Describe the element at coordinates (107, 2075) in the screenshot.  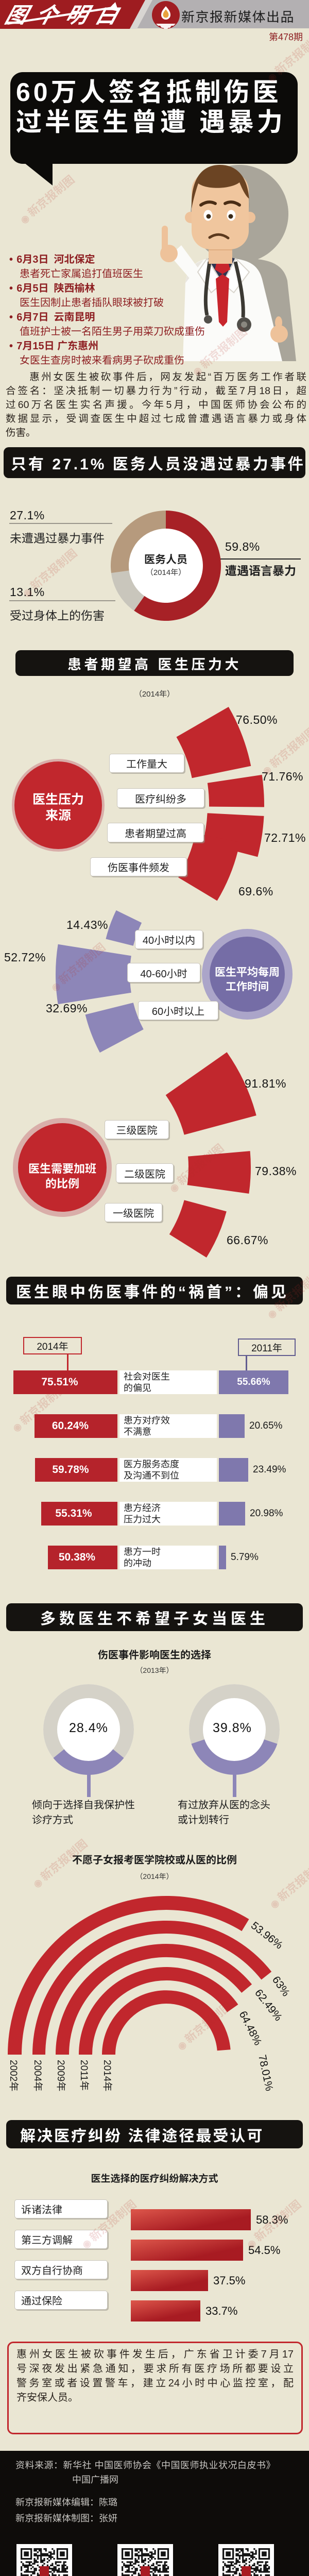
I see `svg-text: 2014年` at that location.